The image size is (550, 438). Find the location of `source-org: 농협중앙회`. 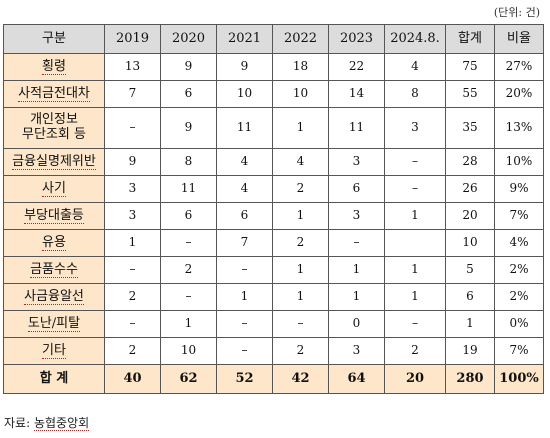

source-org: 농협중앙회 is located at coordinates (61, 423).